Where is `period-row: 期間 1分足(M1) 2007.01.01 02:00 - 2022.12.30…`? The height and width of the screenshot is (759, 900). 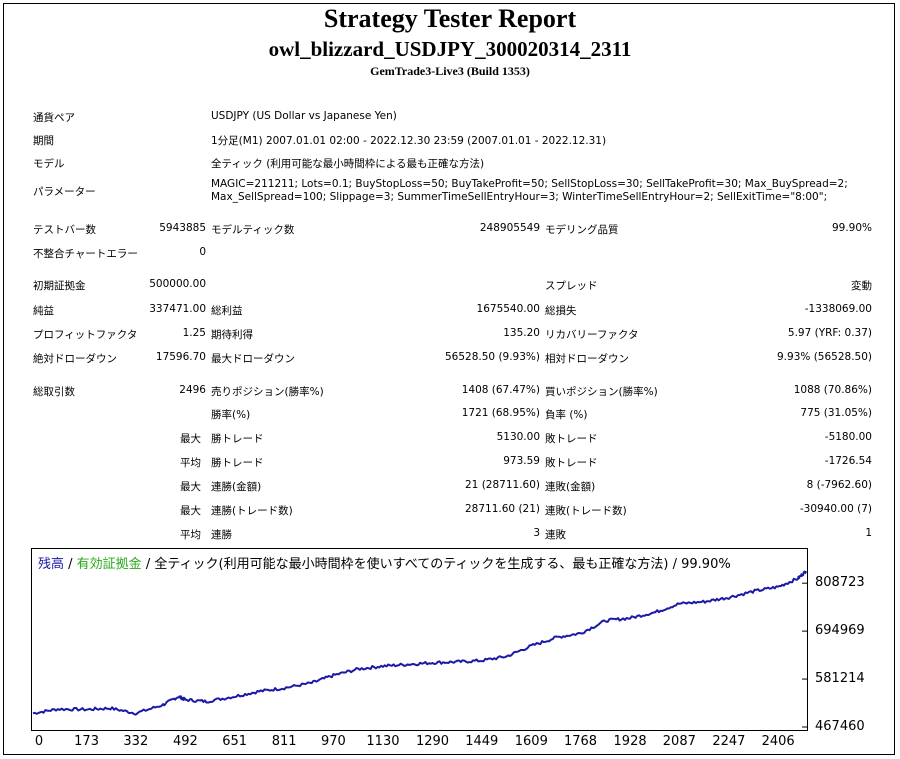
period-row: 期間 1分足(M1) 2007.01.01 02:00 - 2022.12.30… is located at coordinates (450, 141).